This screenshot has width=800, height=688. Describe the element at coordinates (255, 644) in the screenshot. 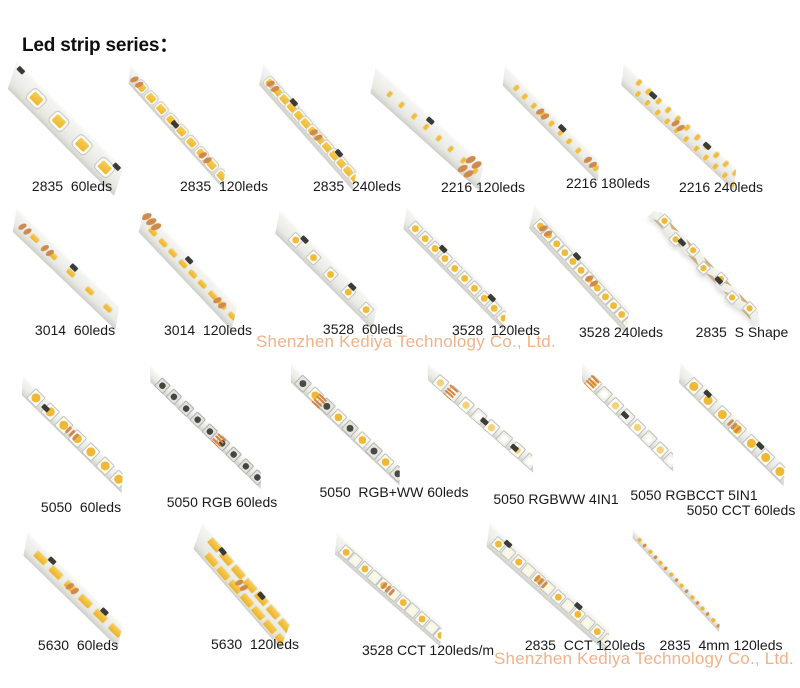

I see `product-label: 5630 120leds` at that location.